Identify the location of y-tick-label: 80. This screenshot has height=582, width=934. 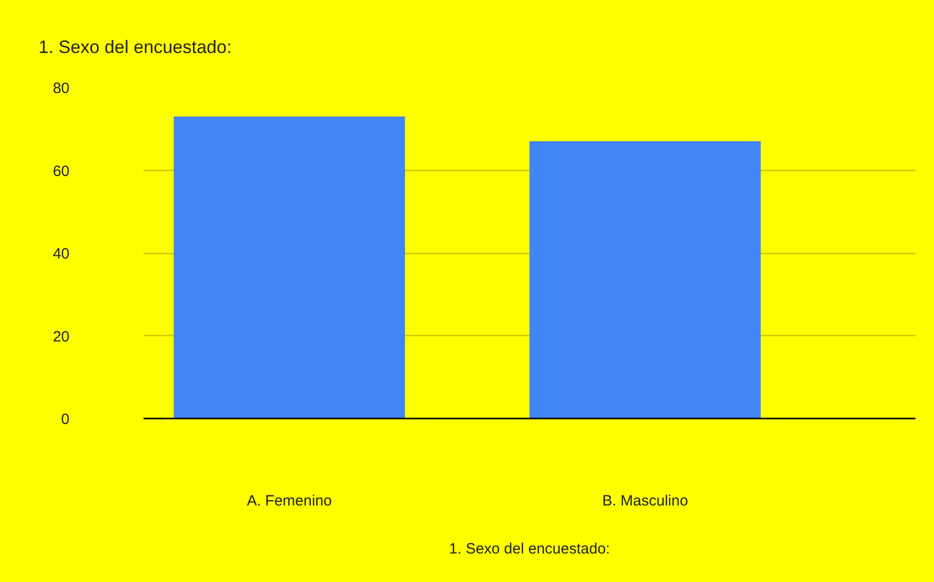
(61, 88).